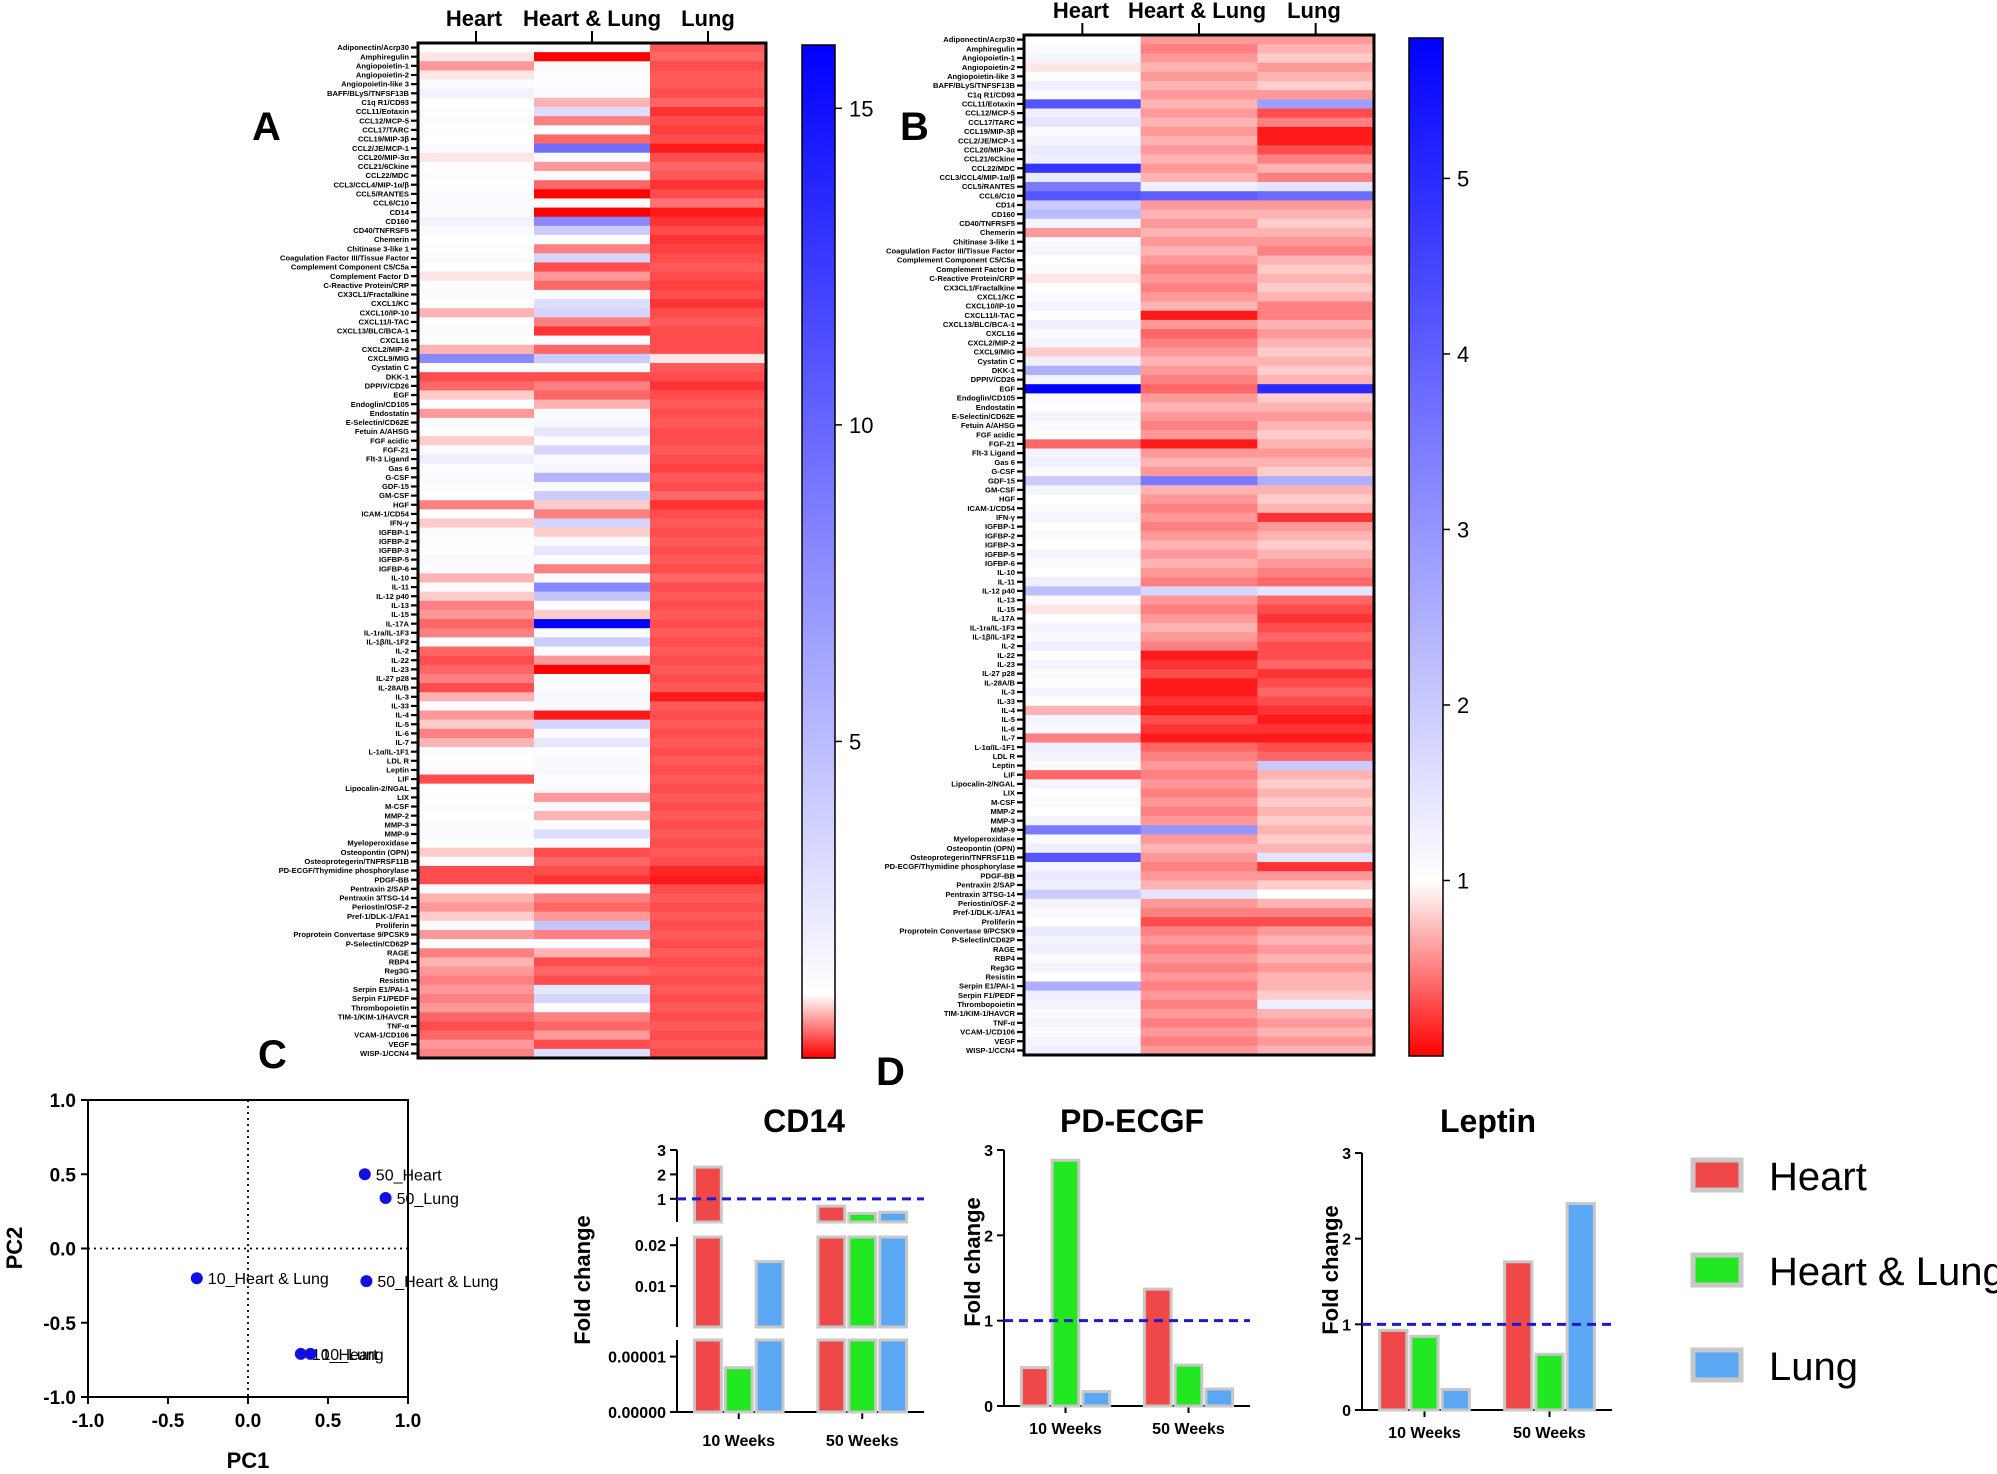 This screenshot has height=1474, width=1997. Describe the element at coordinates (1002, 480) in the screenshot. I see `heatmap-b-row-label: GDF-15` at that location.